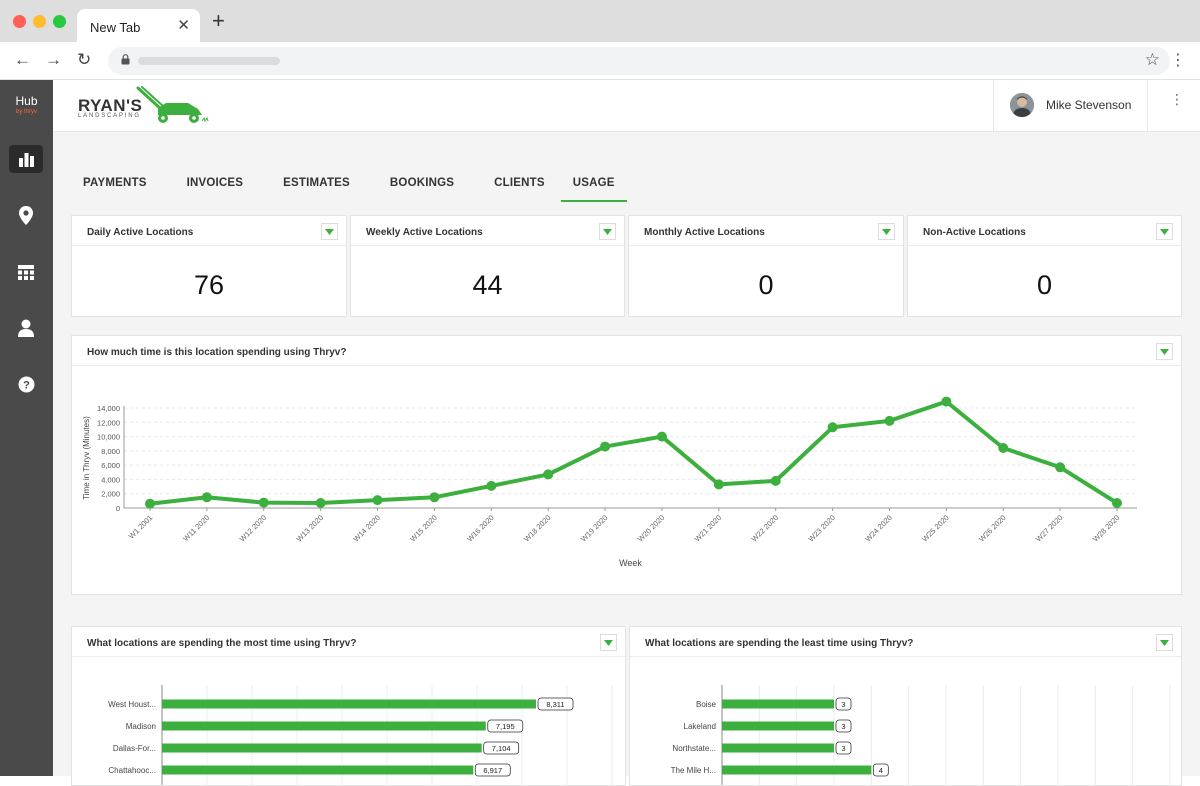 This screenshot has width=1200, height=786. I want to click on browser-tab-title: New Tab, so click(115, 27).